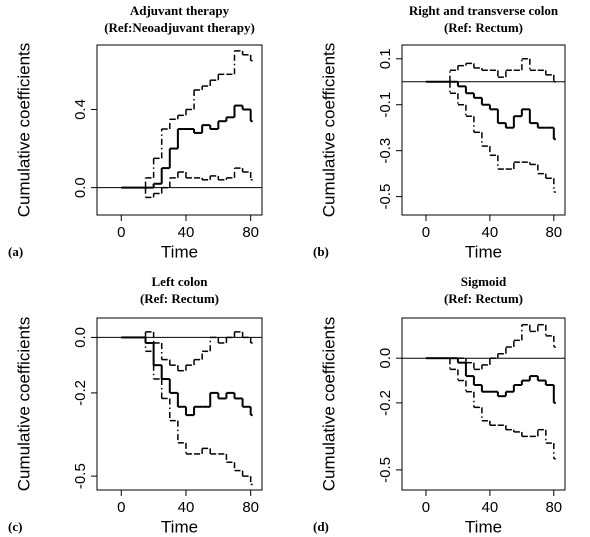 This screenshot has width=590, height=537. I want to click on panel-title: Left colon, so click(180, 281).